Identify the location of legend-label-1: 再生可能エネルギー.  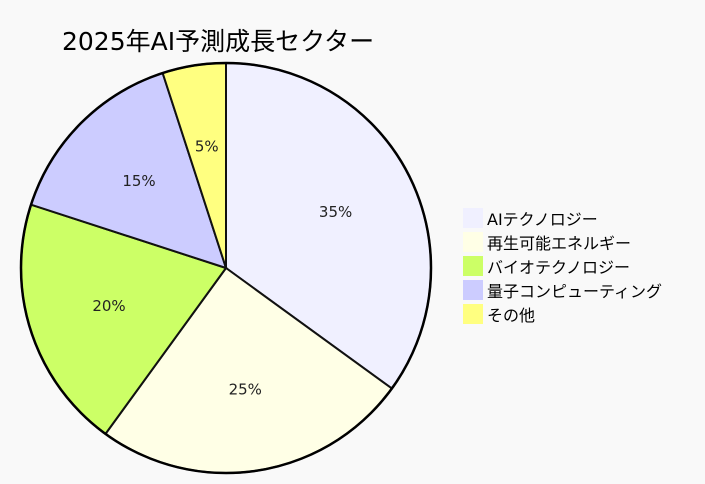
(559, 243).